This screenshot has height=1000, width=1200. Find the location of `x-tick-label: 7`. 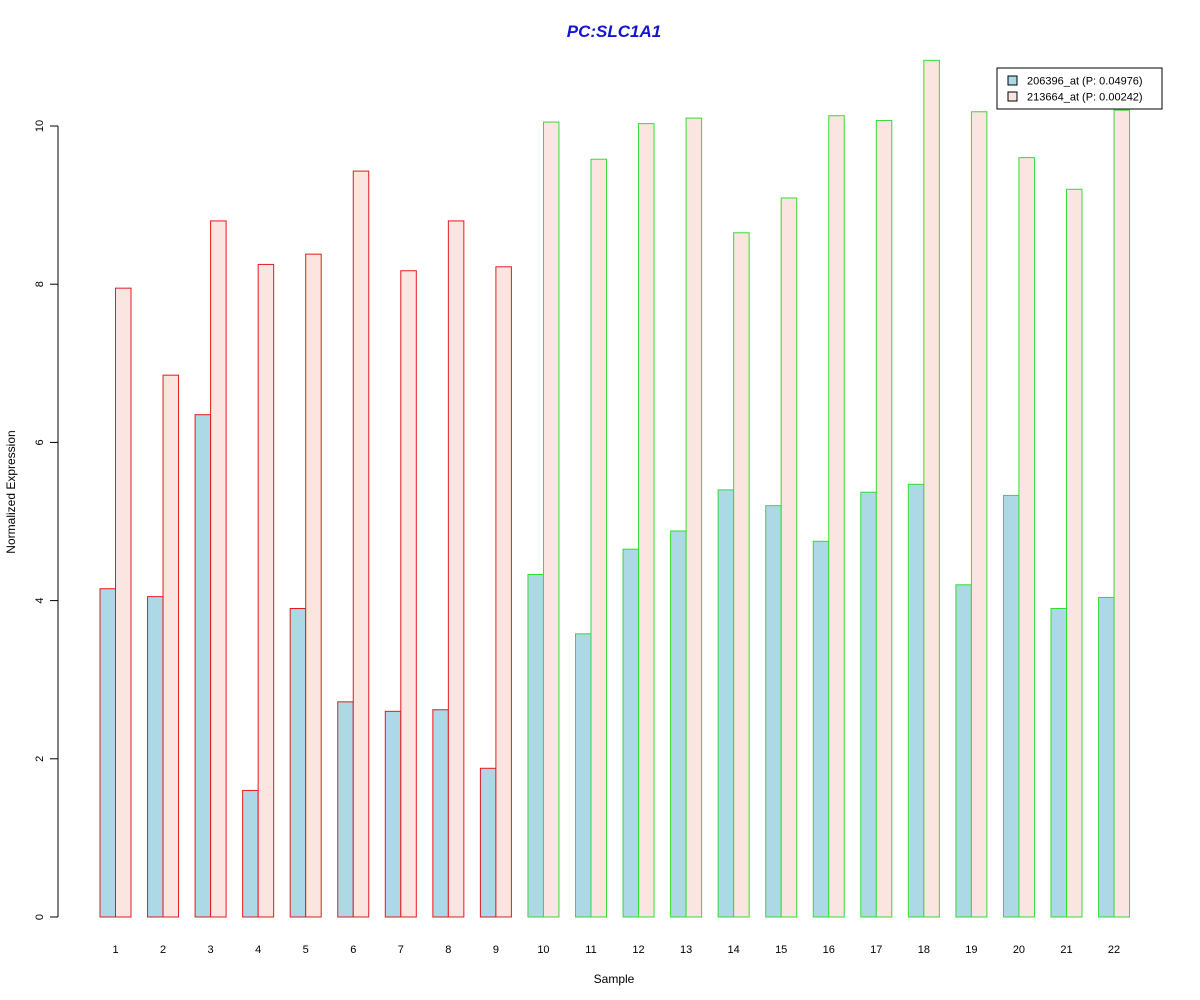

x-tick-label: 7 is located at coordinates (401, 950).